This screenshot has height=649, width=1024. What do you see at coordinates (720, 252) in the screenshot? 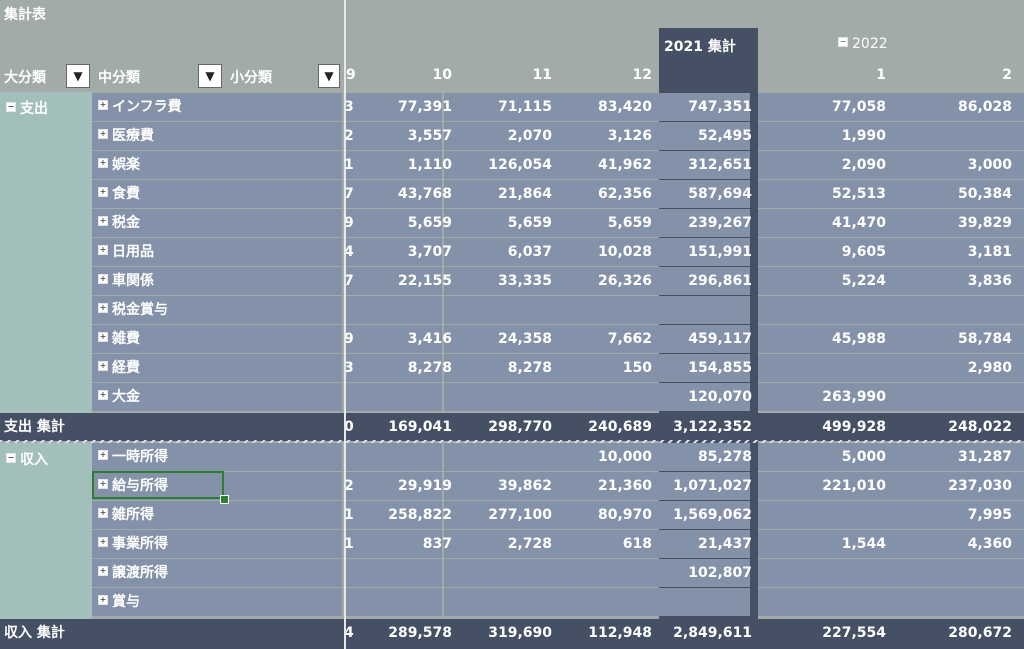
I see `cell-2021-total: 151,991` at bounding box center [720, 252].